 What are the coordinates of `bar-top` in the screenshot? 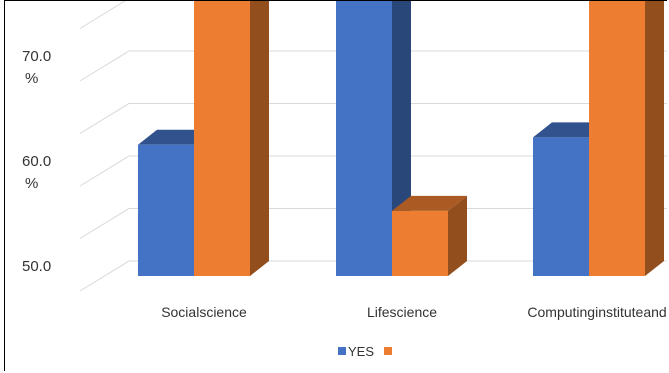 It's located at (429, 203).